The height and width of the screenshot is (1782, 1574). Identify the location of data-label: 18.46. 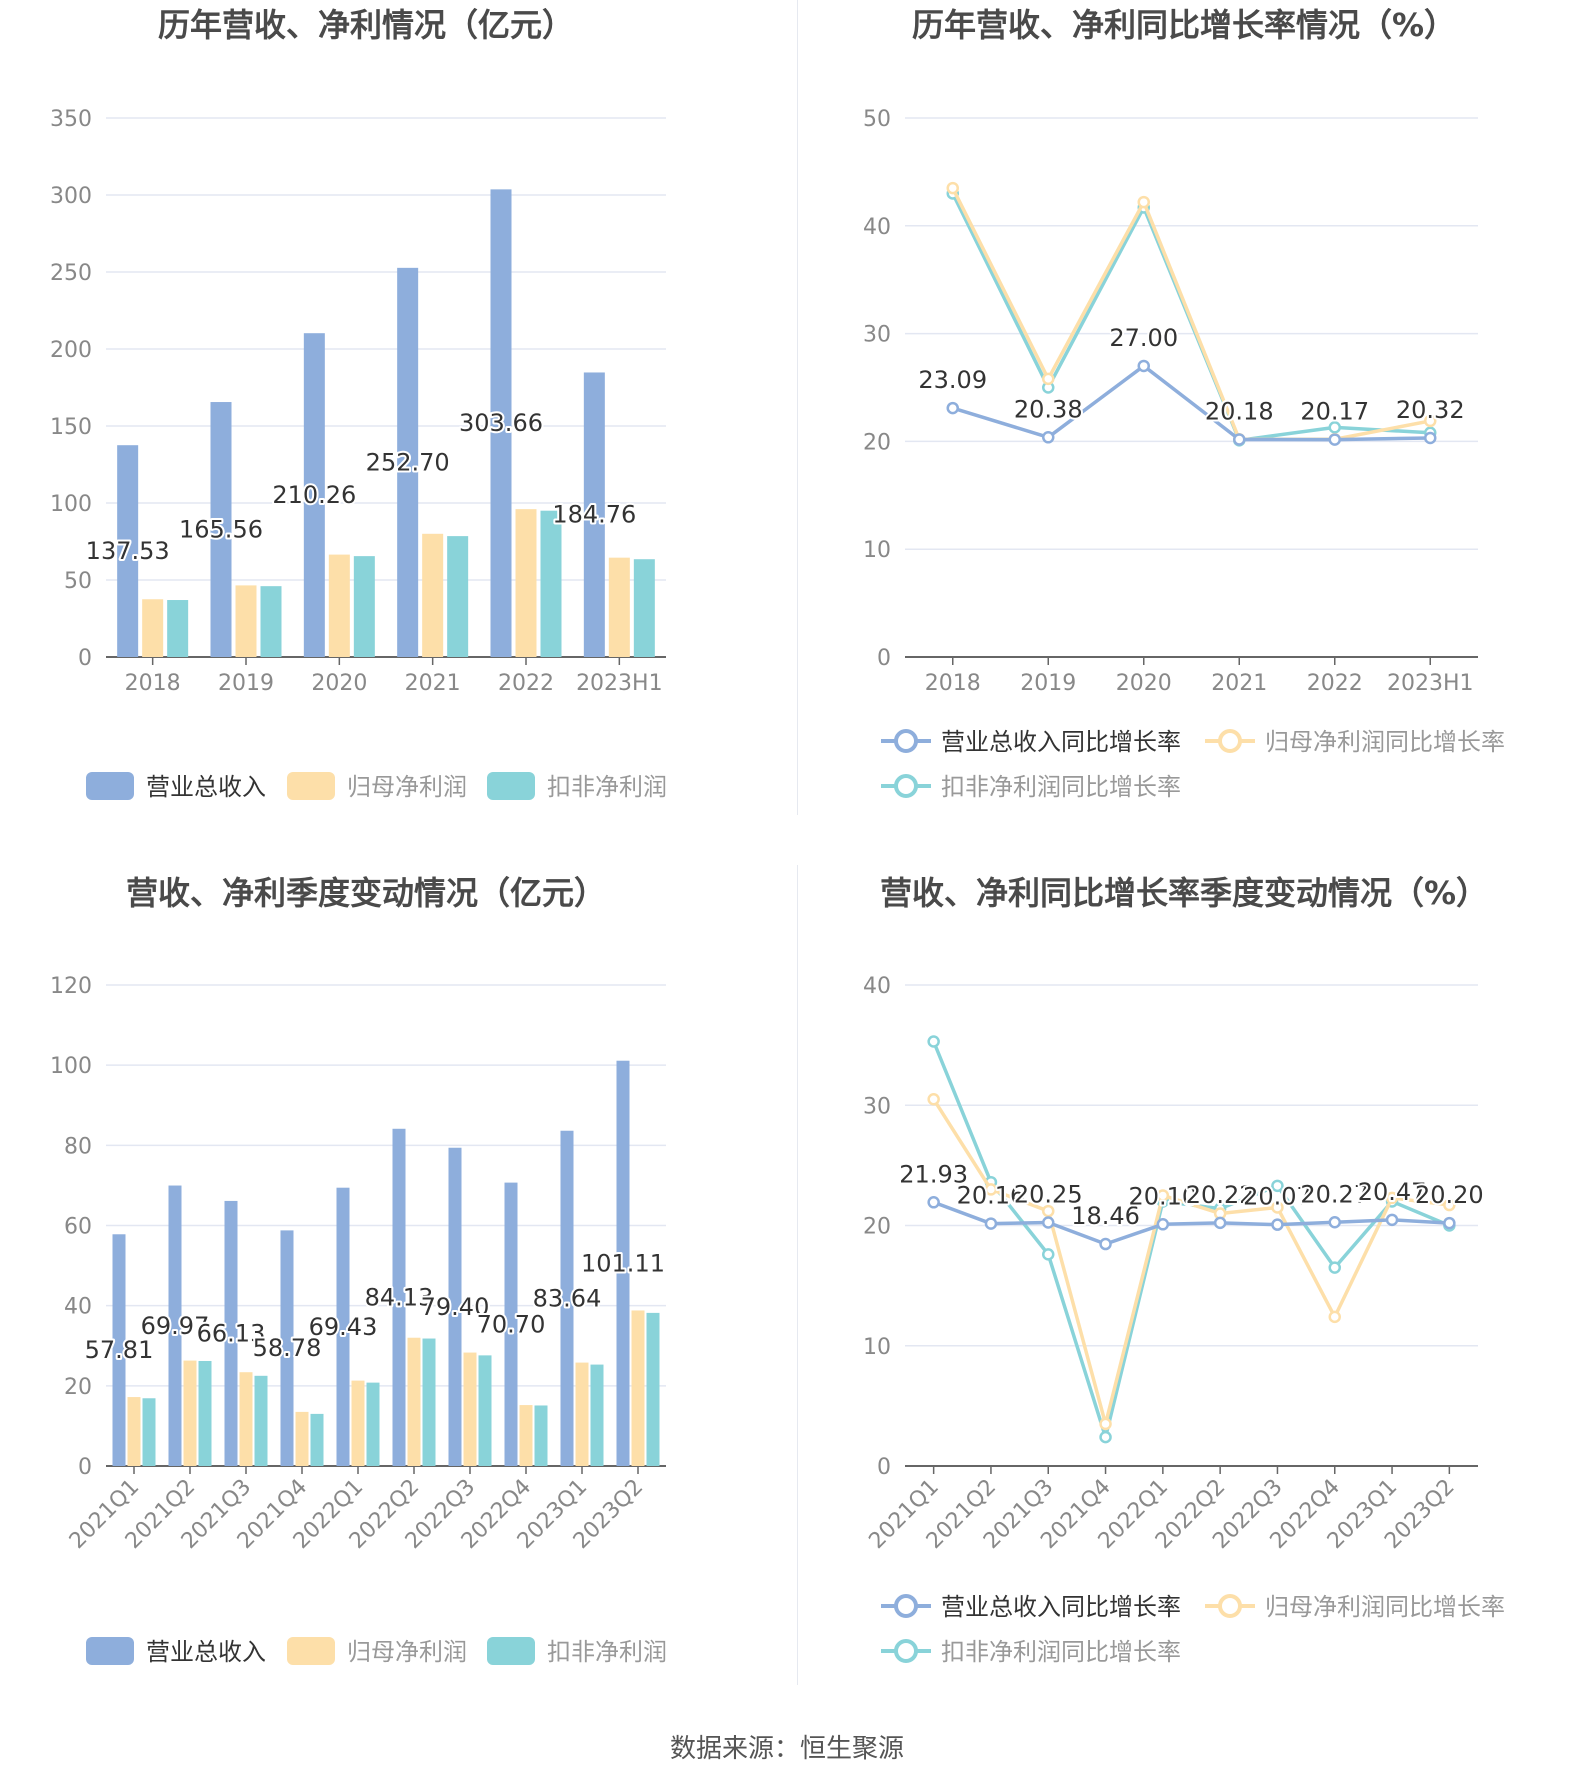
(1105, 1216).